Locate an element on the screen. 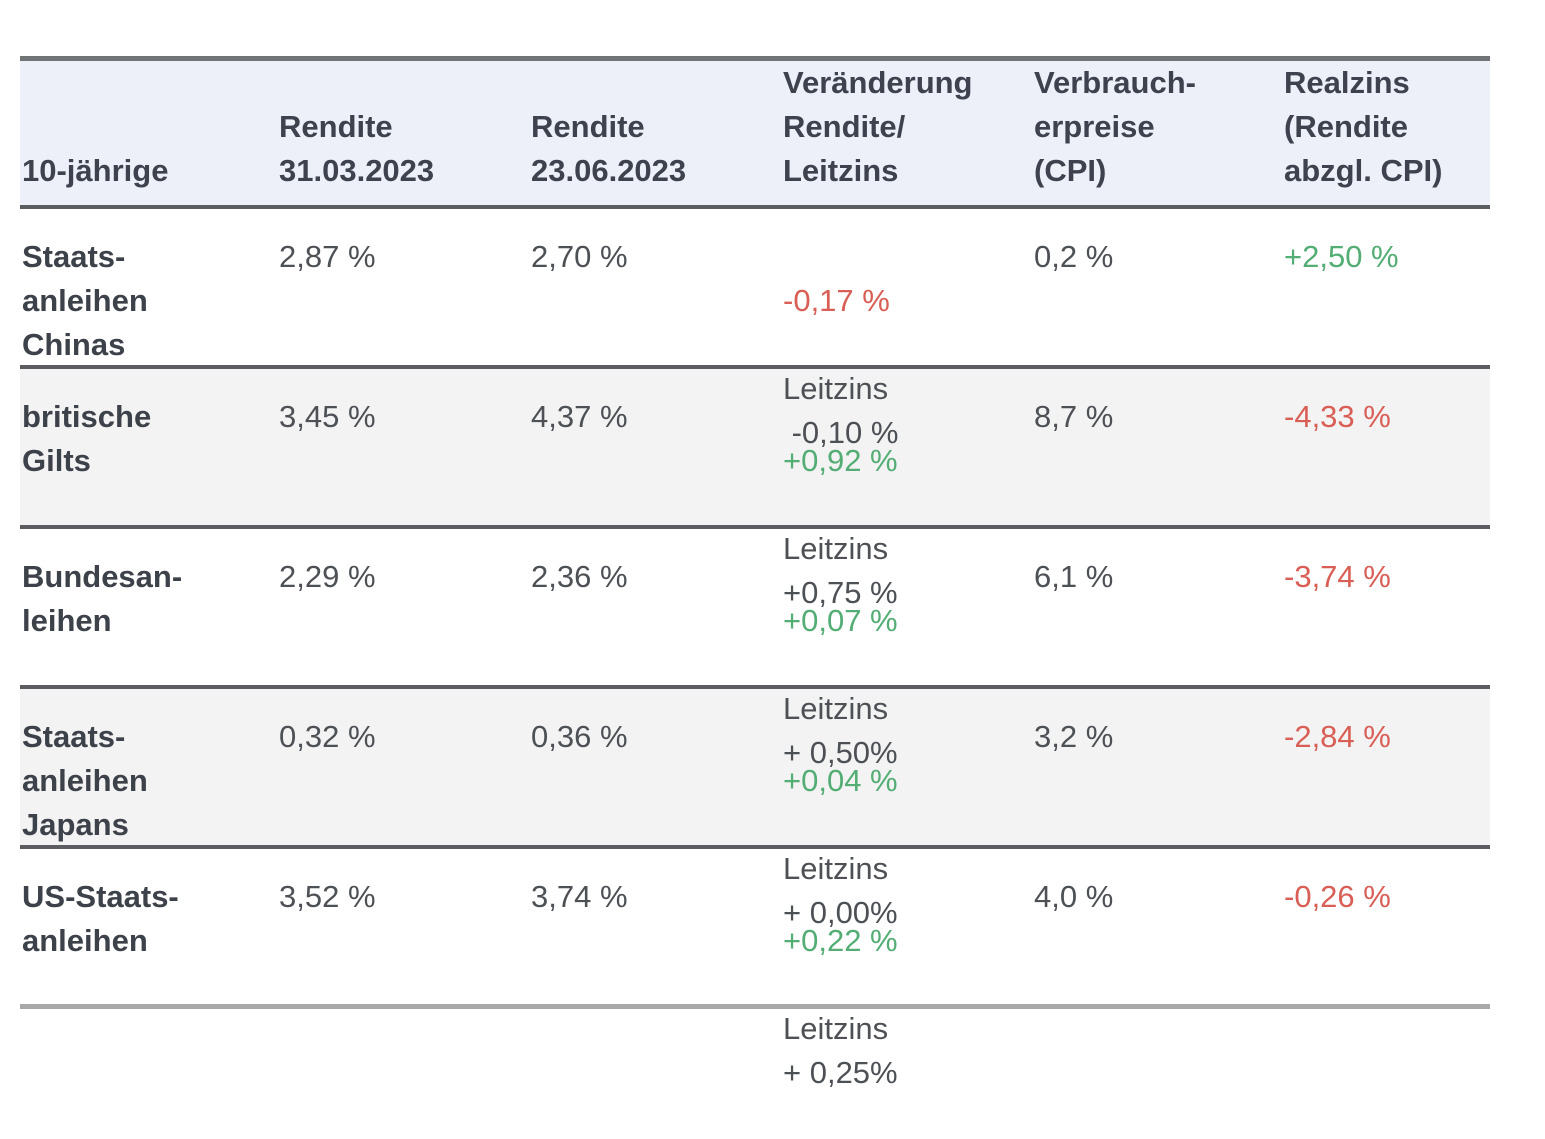 The height and width of the screenshot is (1139, 1545). realzins-value: -4,33 % is located at coordinates (1337, 416).